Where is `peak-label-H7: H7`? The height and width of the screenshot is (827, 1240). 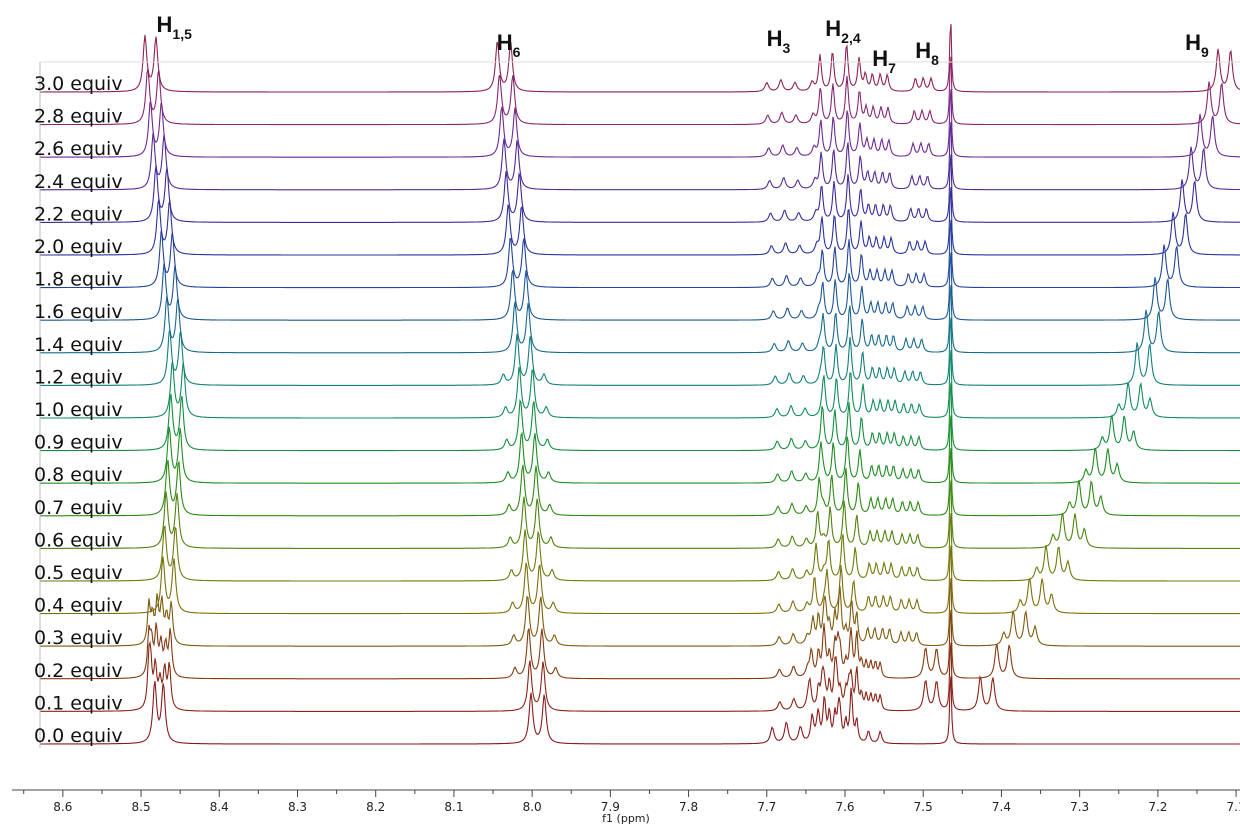
peak-label-H7: H7 is located at coordinates (884, 61).